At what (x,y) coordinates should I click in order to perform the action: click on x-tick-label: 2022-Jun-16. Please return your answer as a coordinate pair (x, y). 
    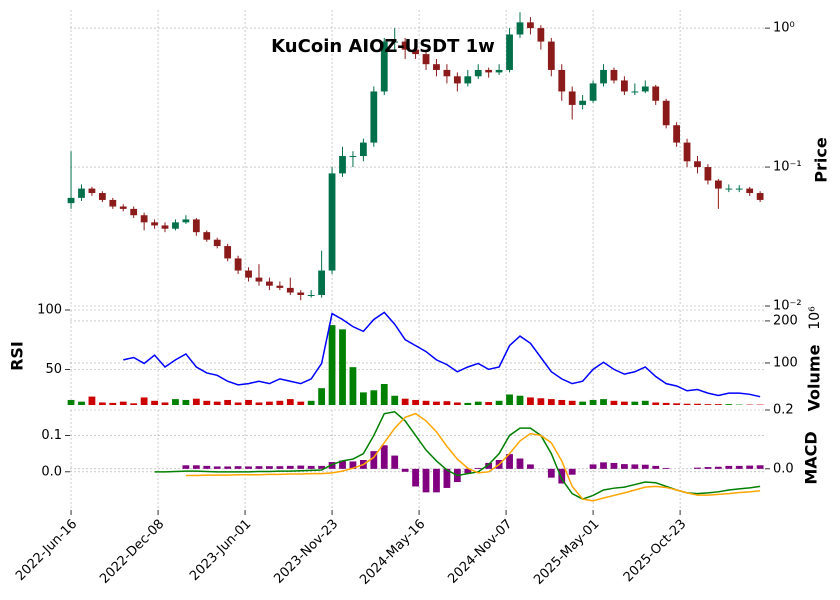
    Looking at the image, I should click on (46, 550).